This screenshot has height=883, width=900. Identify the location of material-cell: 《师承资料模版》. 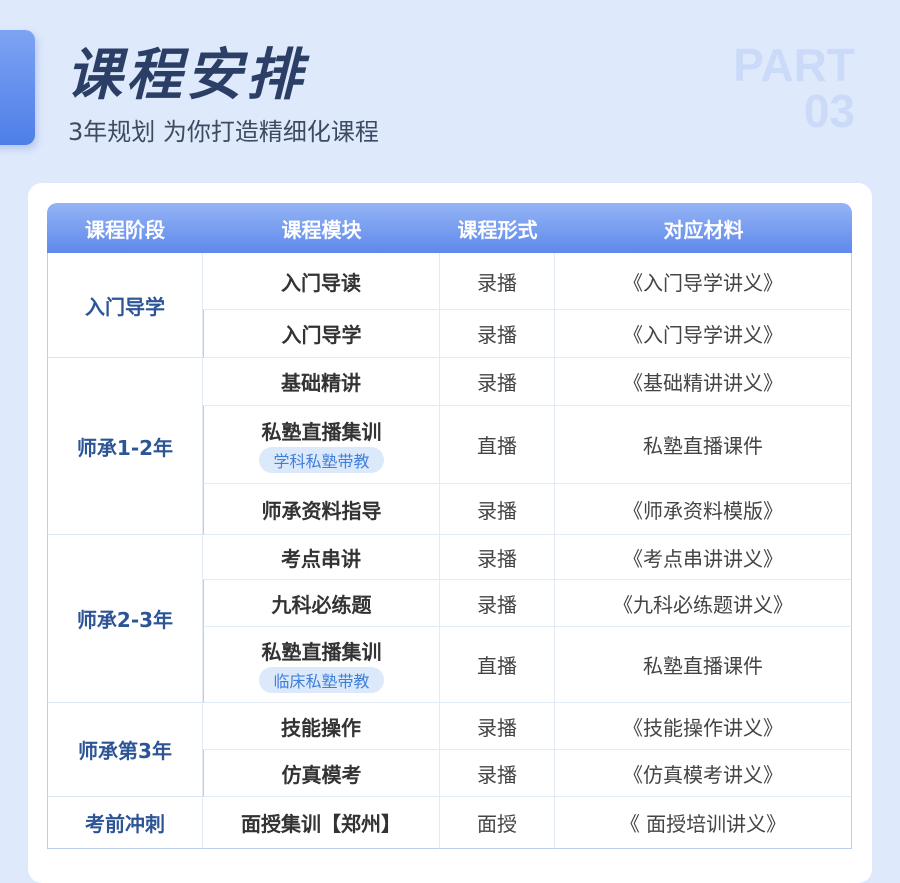
(703, 509).